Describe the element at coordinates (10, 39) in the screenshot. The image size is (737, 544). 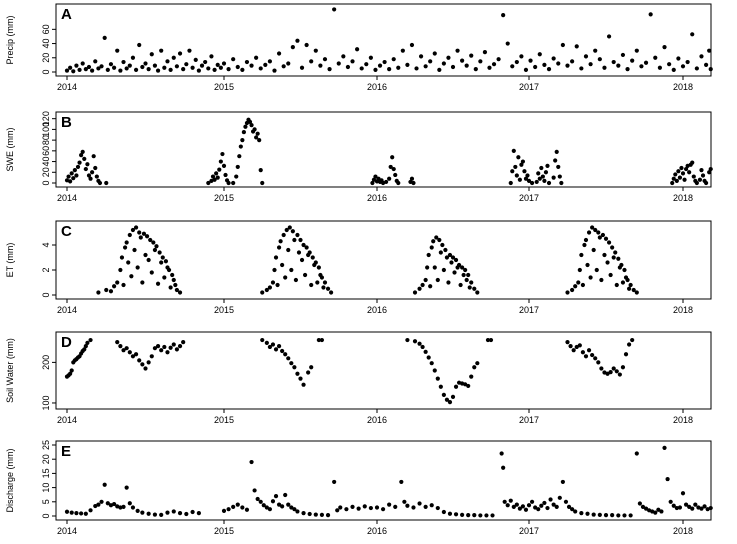
I see `y-axis-label: Precip (mm)` at that location.